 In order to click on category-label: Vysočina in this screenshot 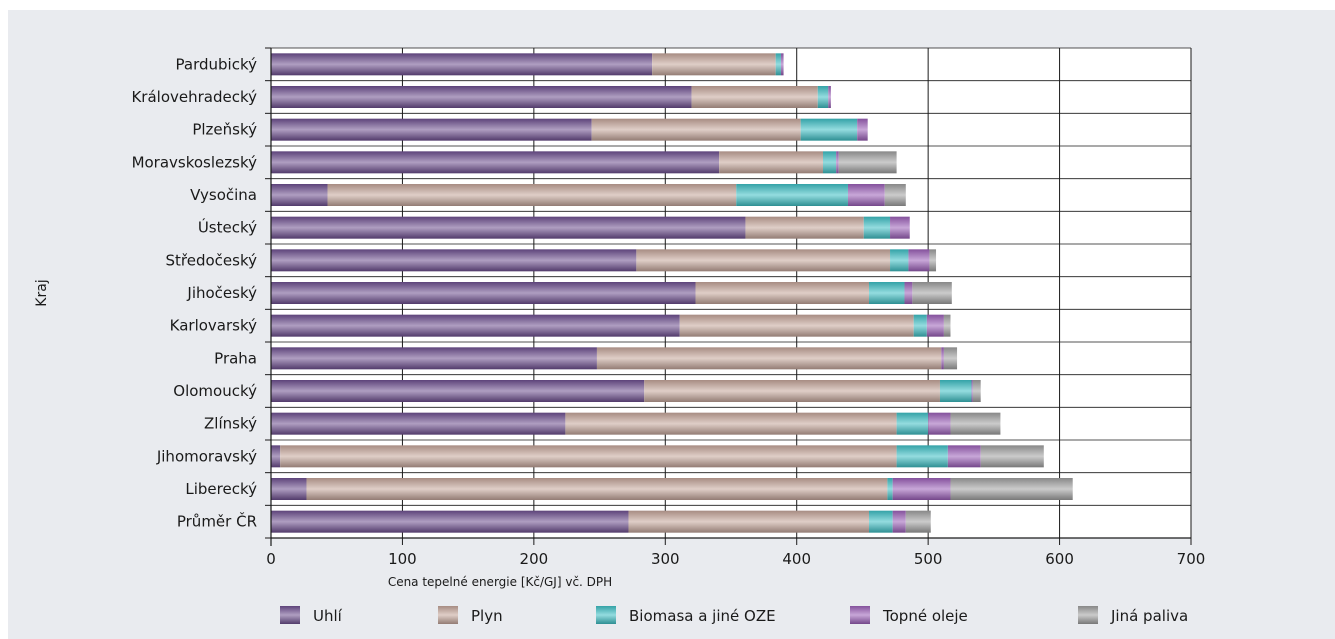, I will do `click(223, 195)`.